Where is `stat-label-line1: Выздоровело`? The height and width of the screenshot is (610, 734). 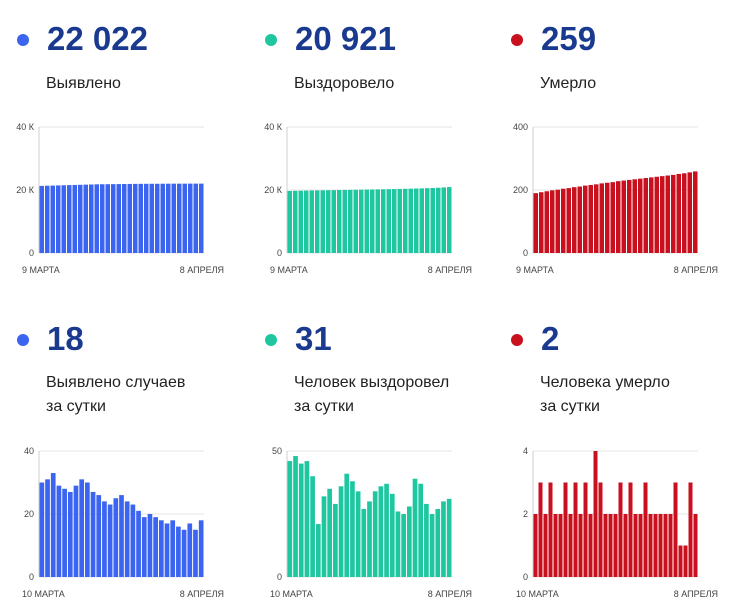 stat-label-line1: Выздоровело is located at coordinates (344, 83).